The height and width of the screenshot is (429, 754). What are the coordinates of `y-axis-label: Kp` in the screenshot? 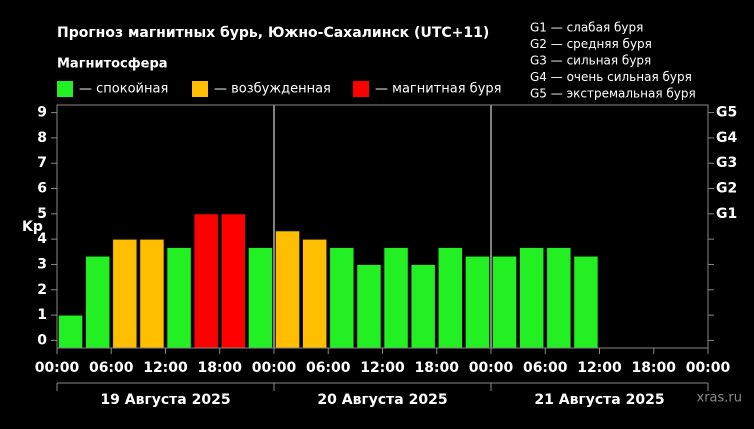 It's located at (32, 227).